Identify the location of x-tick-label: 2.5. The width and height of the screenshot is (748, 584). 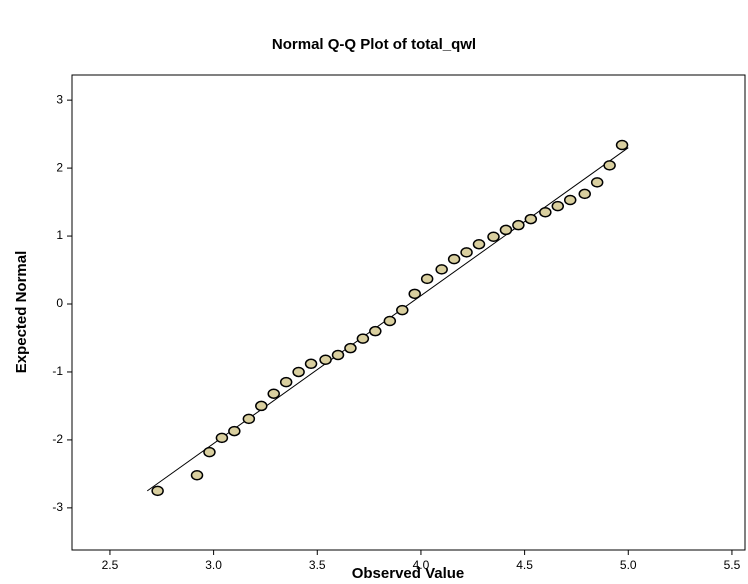
(110, 565).